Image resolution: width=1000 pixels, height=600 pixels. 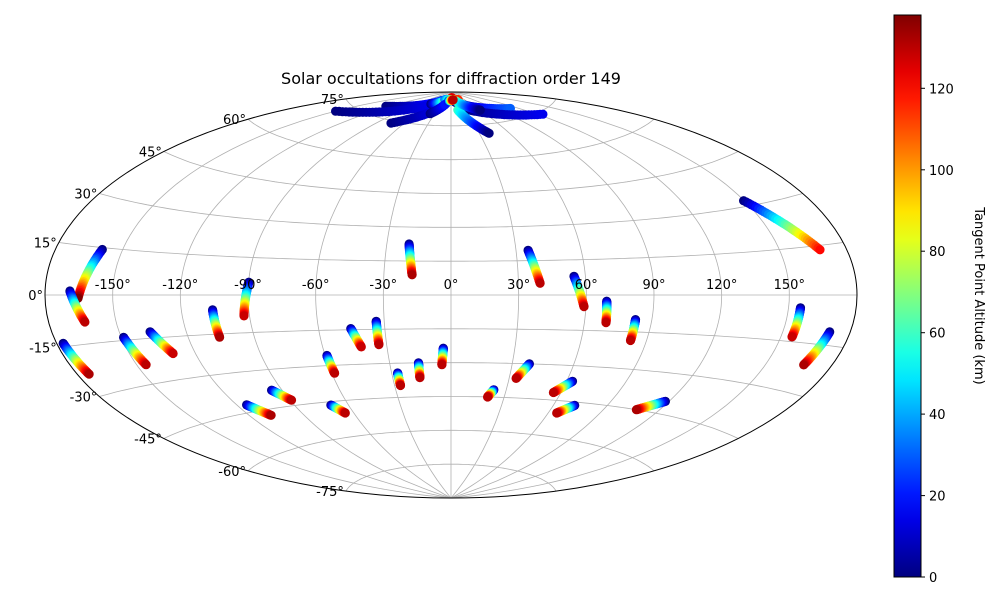 I want to click on lon-tick-label: 60°, so click(x=586, y=285).